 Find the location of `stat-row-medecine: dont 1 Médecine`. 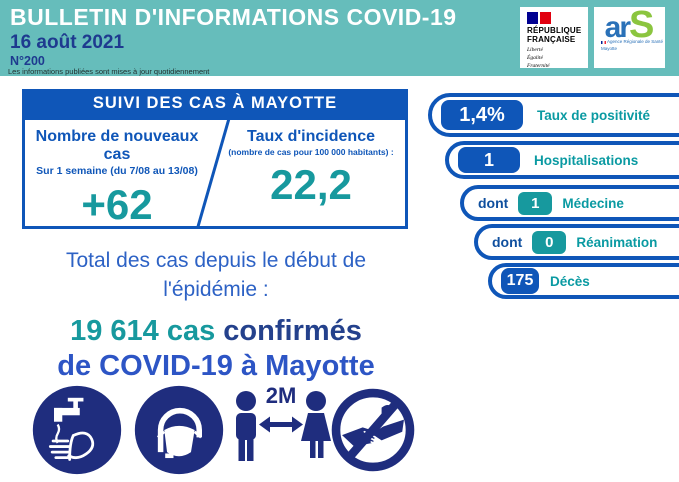

stat-row-medecine: dont 1 Médecine is located at coordinates (569, 203).